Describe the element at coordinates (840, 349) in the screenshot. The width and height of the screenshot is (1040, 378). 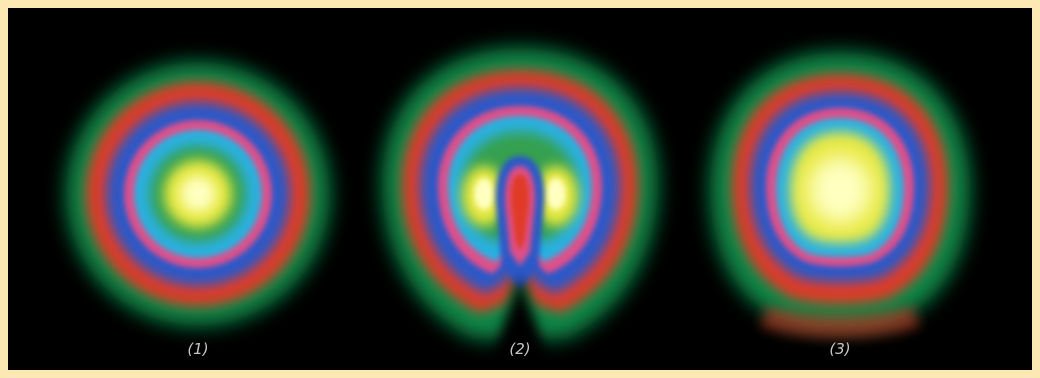
I see `caption-3: (3)` at that location.